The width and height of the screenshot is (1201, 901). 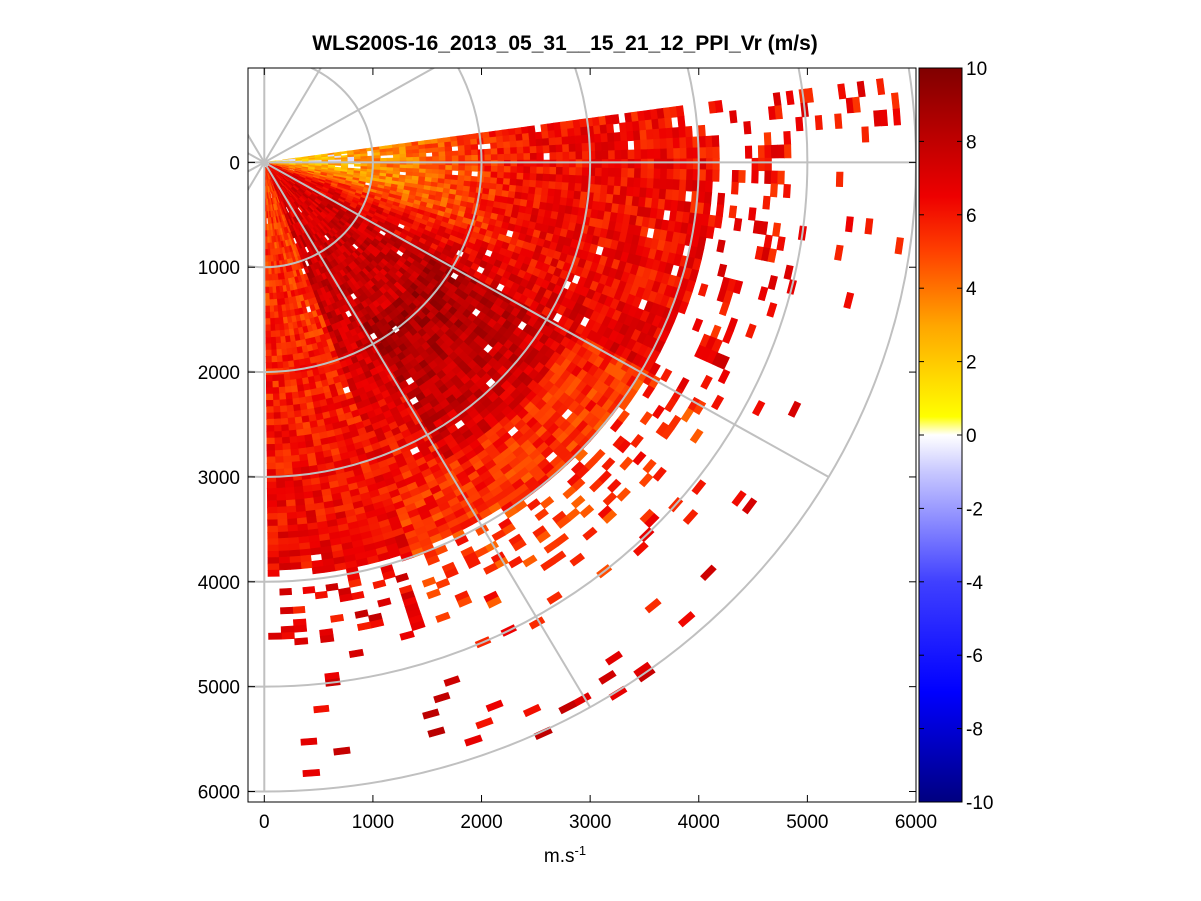 What do you see at coordinates (974, 730) in the screenshot?
I see `colorbar-tick-label: -8` at bounding box center [974, 730].